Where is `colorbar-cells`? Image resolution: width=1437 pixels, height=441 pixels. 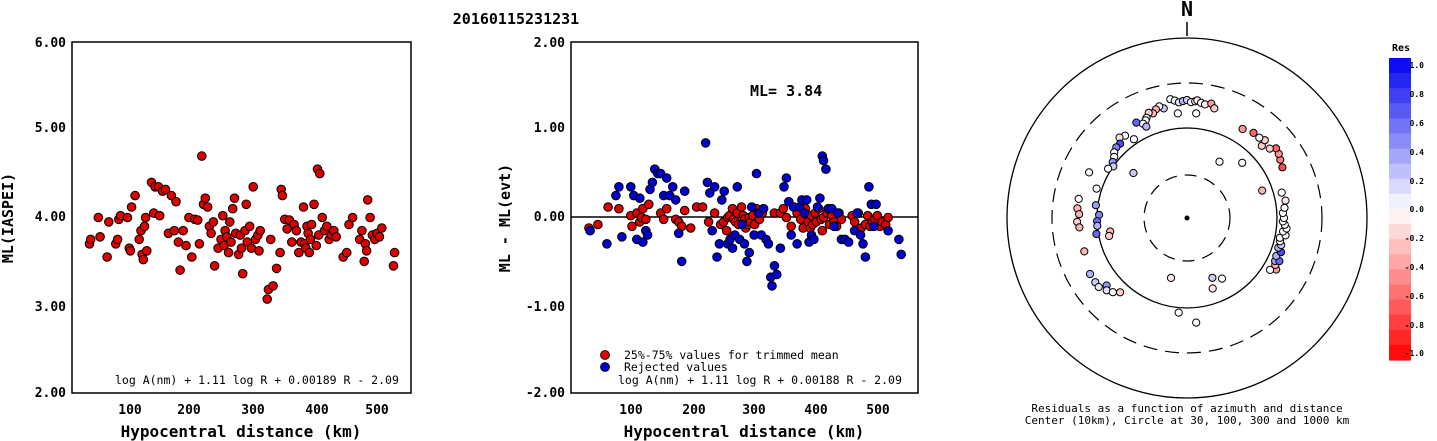 colorbar-cells is located at coordinates (1400, 209).